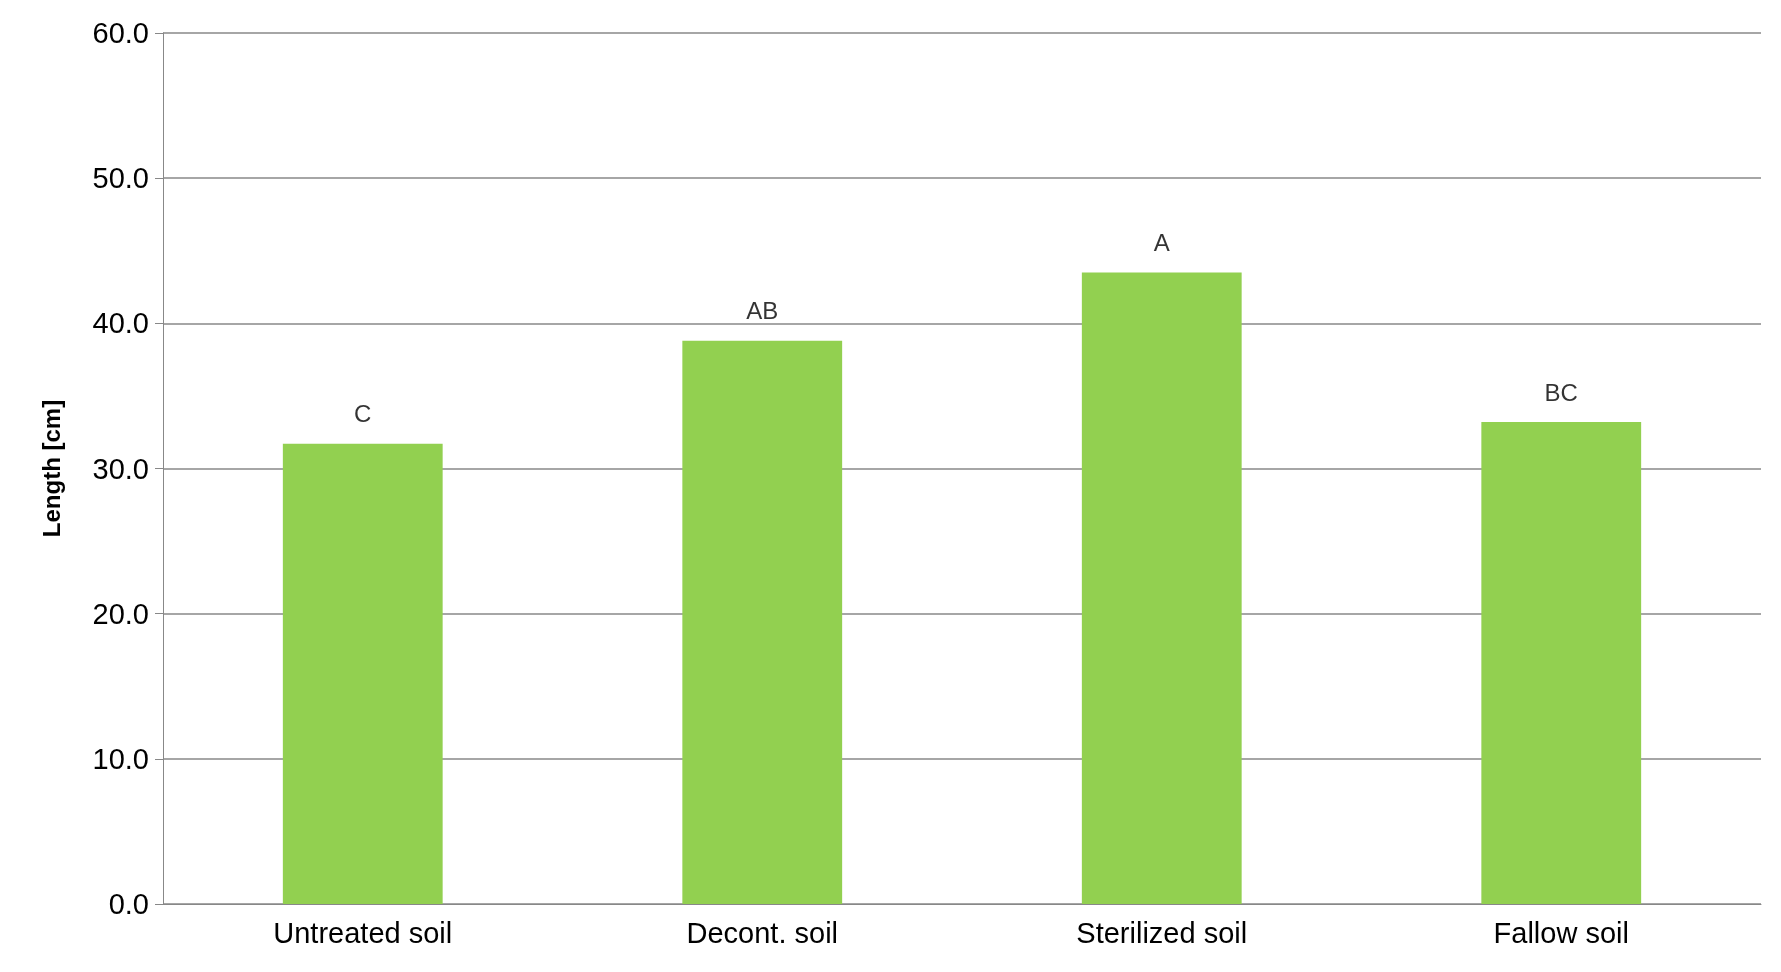 The image size is (1781, 972). I want to click on y-tick-label: 60.0, so click(120, 33).